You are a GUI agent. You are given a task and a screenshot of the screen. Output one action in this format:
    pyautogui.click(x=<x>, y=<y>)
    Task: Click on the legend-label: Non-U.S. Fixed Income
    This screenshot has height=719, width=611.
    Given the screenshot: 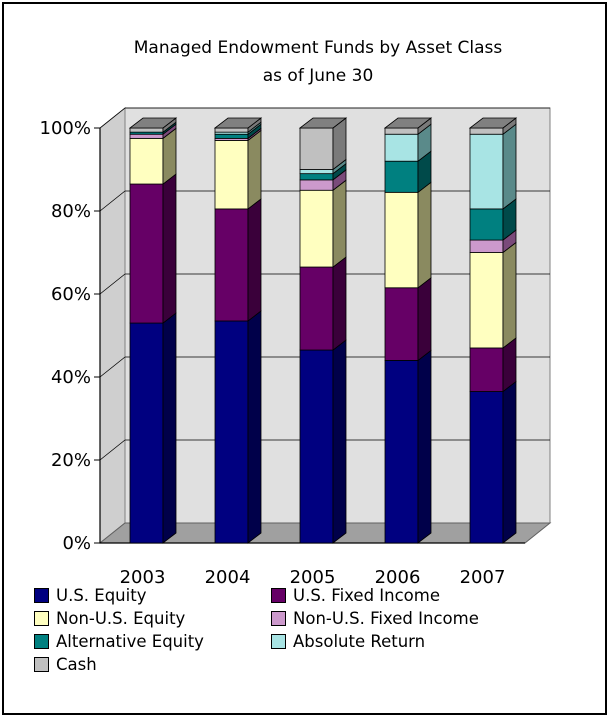 What is the action you would take?
    pyautogui.click(x=386, y=618)
    